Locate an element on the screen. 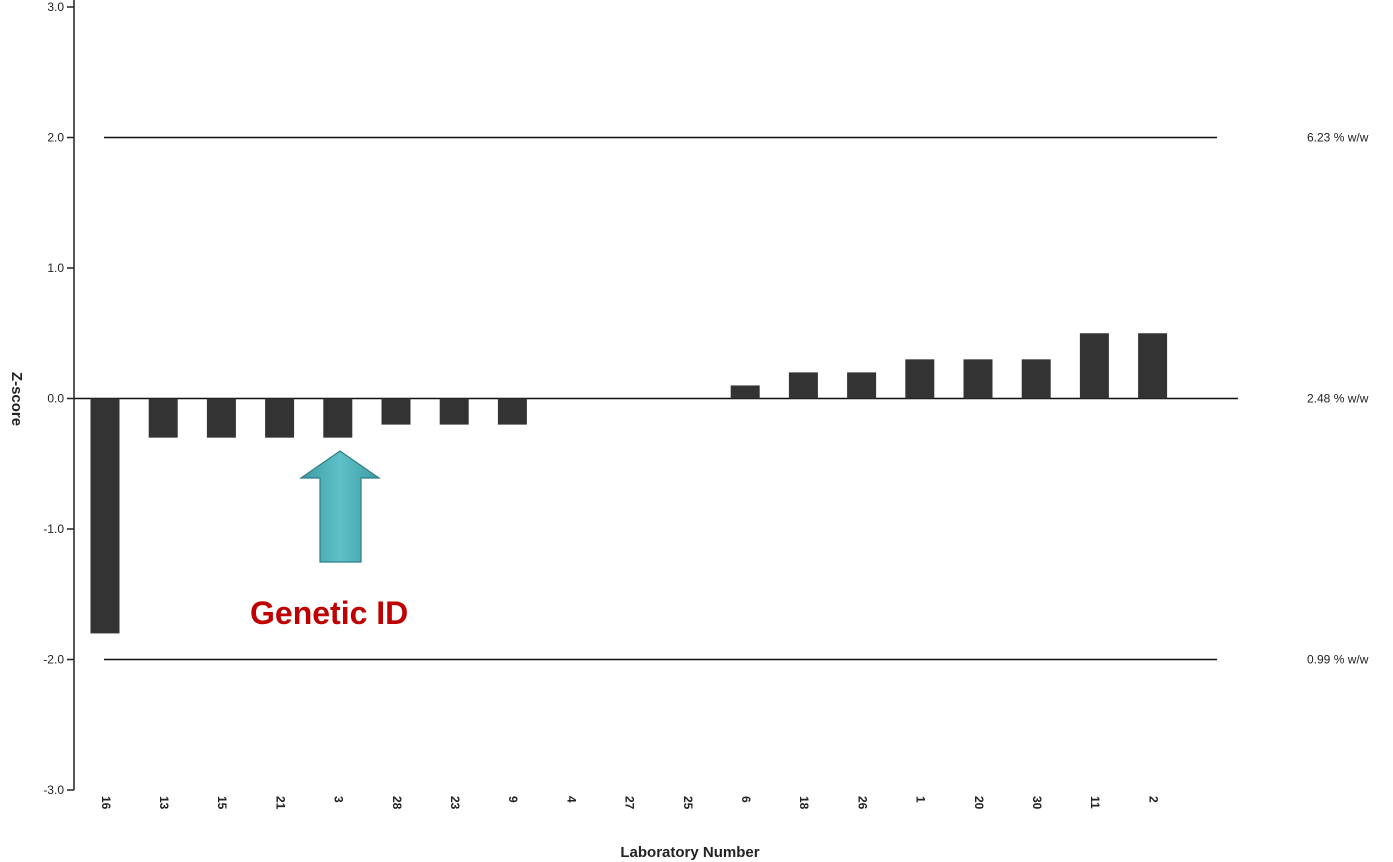 This screenshot has width=1393, height=862. category-labels: 16 13 15 21 3 28 23 9 4 27 25 6 18 26 1 20 30 11 2 is located at coordinates (630, 803).